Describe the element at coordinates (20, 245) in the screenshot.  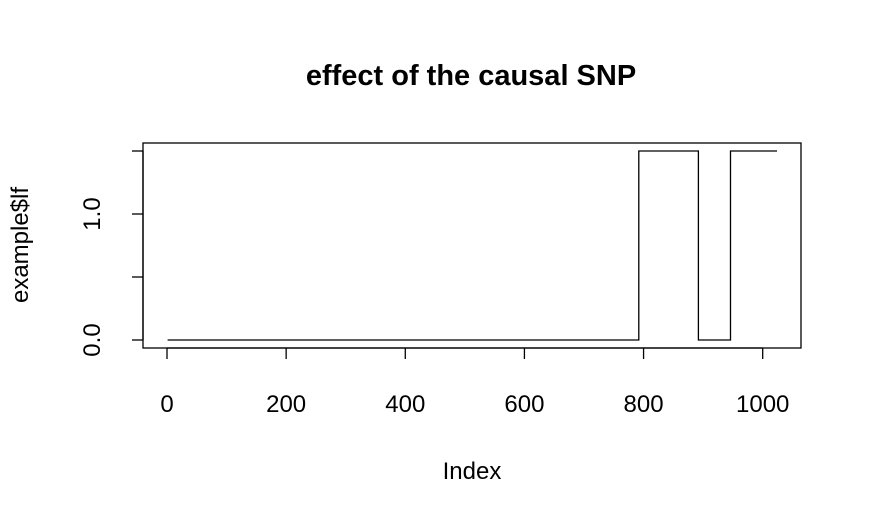
I see `y-axis-label: example$lf` at that location.